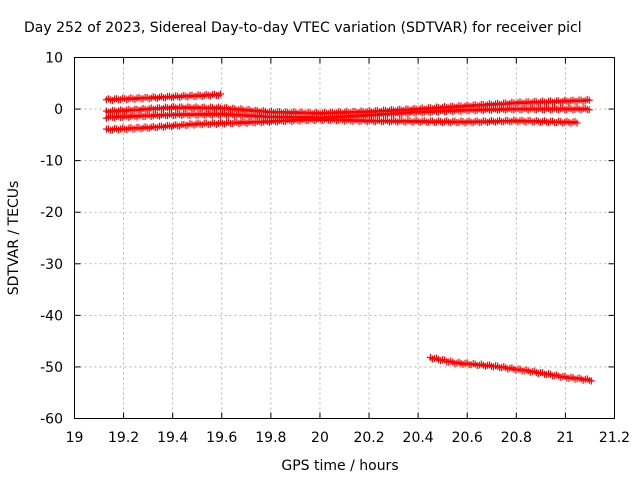 This screenshot has width=640, height=480. What do you see at coordinates (51, 213) in the screenshot?
I see `y-tick-label: -20` at bounding box center [51, 213].